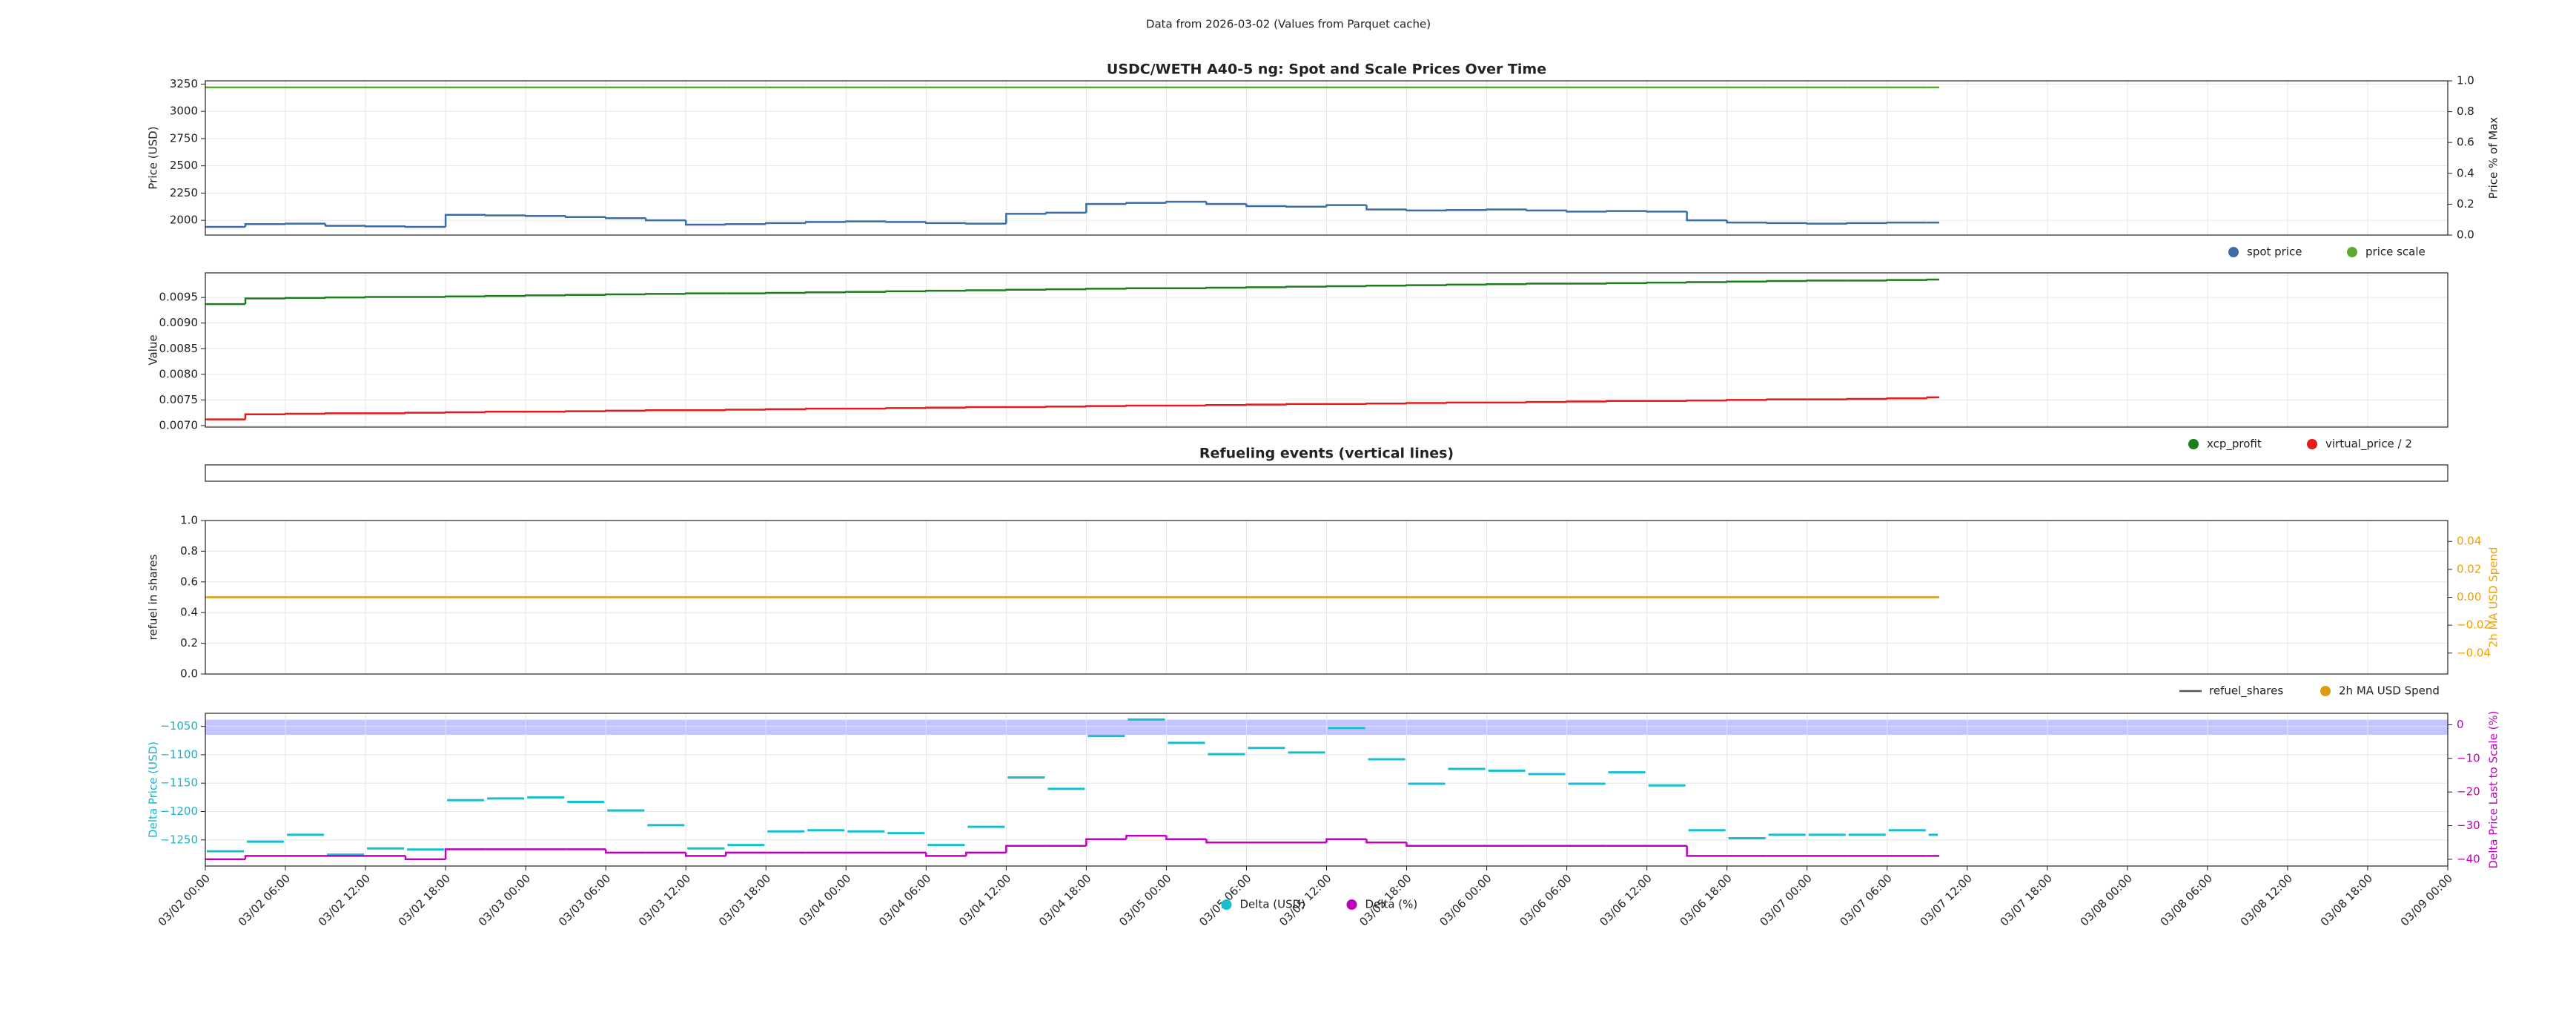  What do you see at coordinates (2468, 757) in the screenshot?
I see `y2-tick-label: −10` at bounding box center [2468, 757].